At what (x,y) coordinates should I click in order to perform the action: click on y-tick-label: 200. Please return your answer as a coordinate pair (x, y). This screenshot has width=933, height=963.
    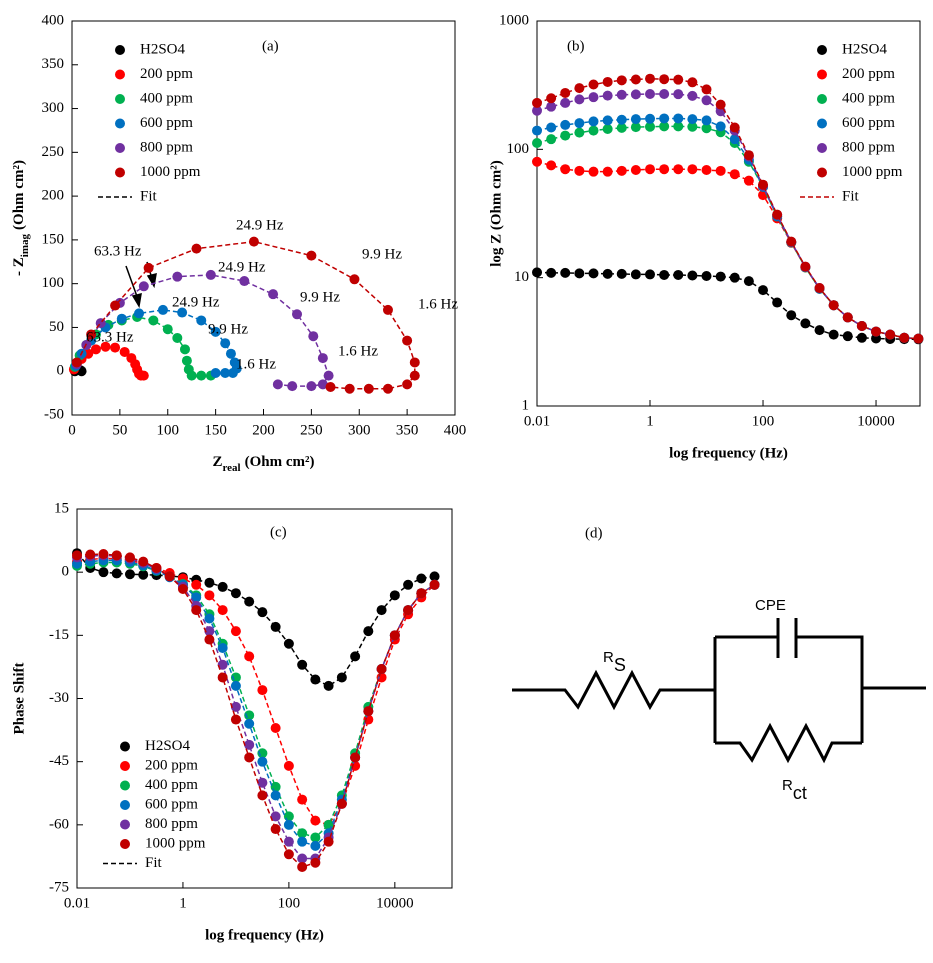
    Looking at the image, I should click on (53, 196).